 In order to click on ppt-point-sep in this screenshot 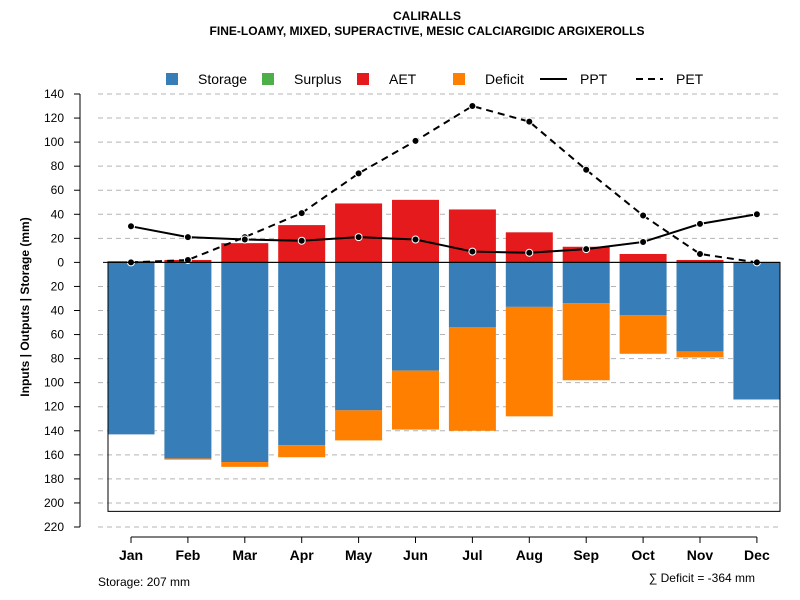, I will do `click(586, 249)`.